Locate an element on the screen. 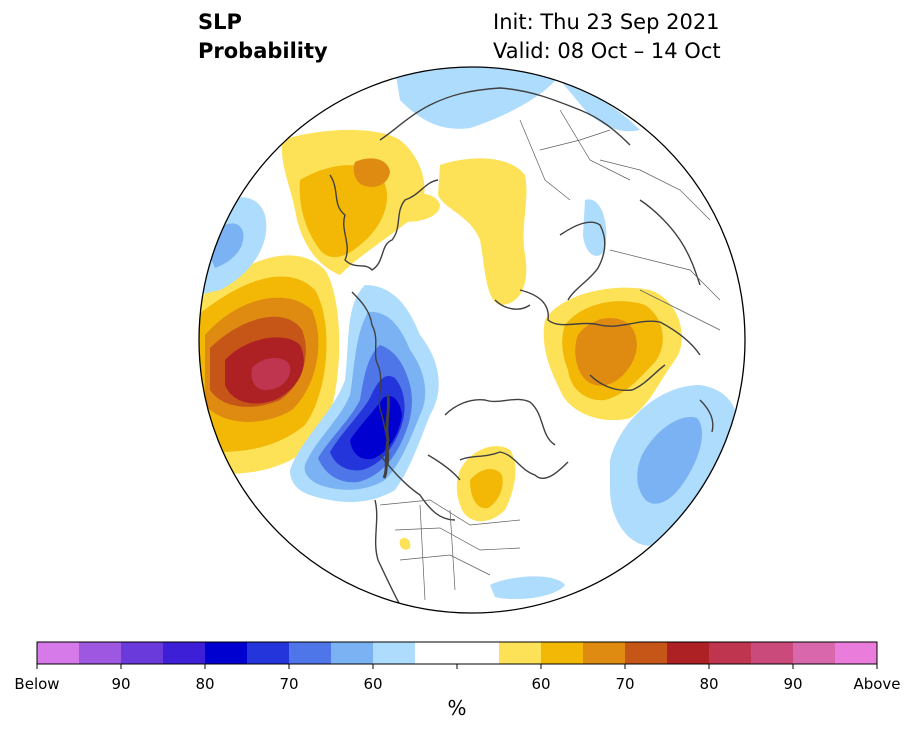 Image resolution: width=915 pixels, height=732 pixels. arctic-low-northeast is located at coordinates (600, 106).